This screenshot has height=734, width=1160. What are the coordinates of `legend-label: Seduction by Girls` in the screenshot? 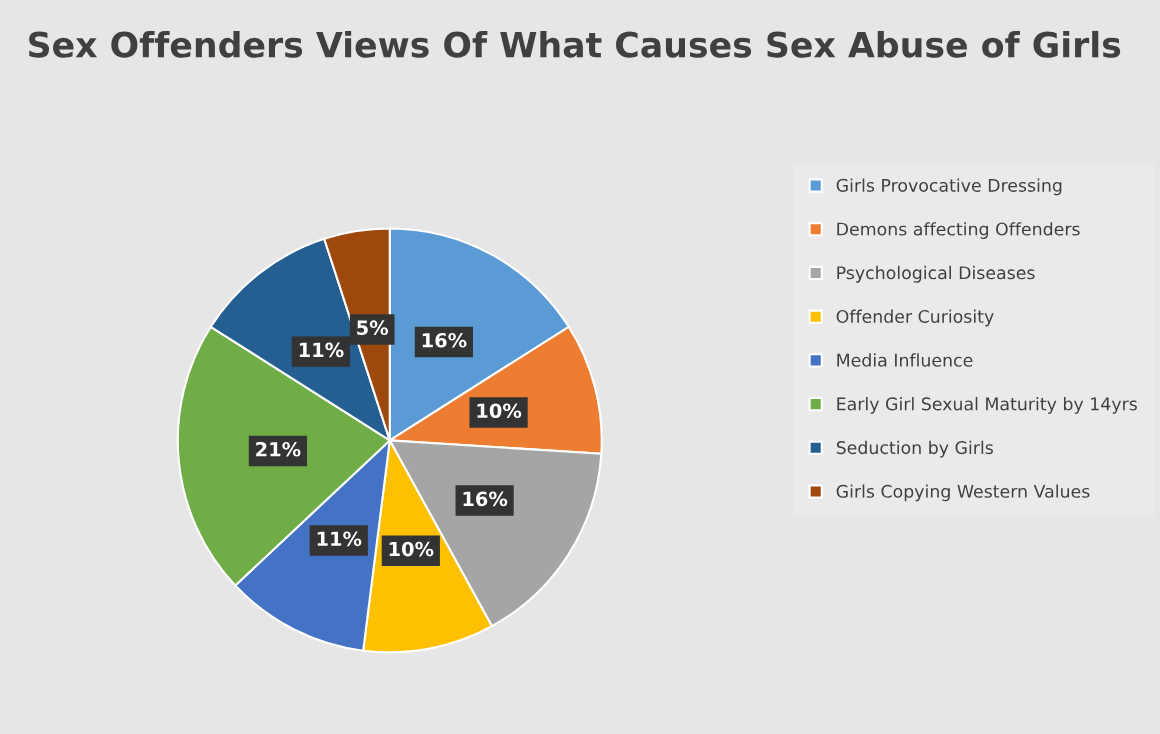 It's located at (914, 449).